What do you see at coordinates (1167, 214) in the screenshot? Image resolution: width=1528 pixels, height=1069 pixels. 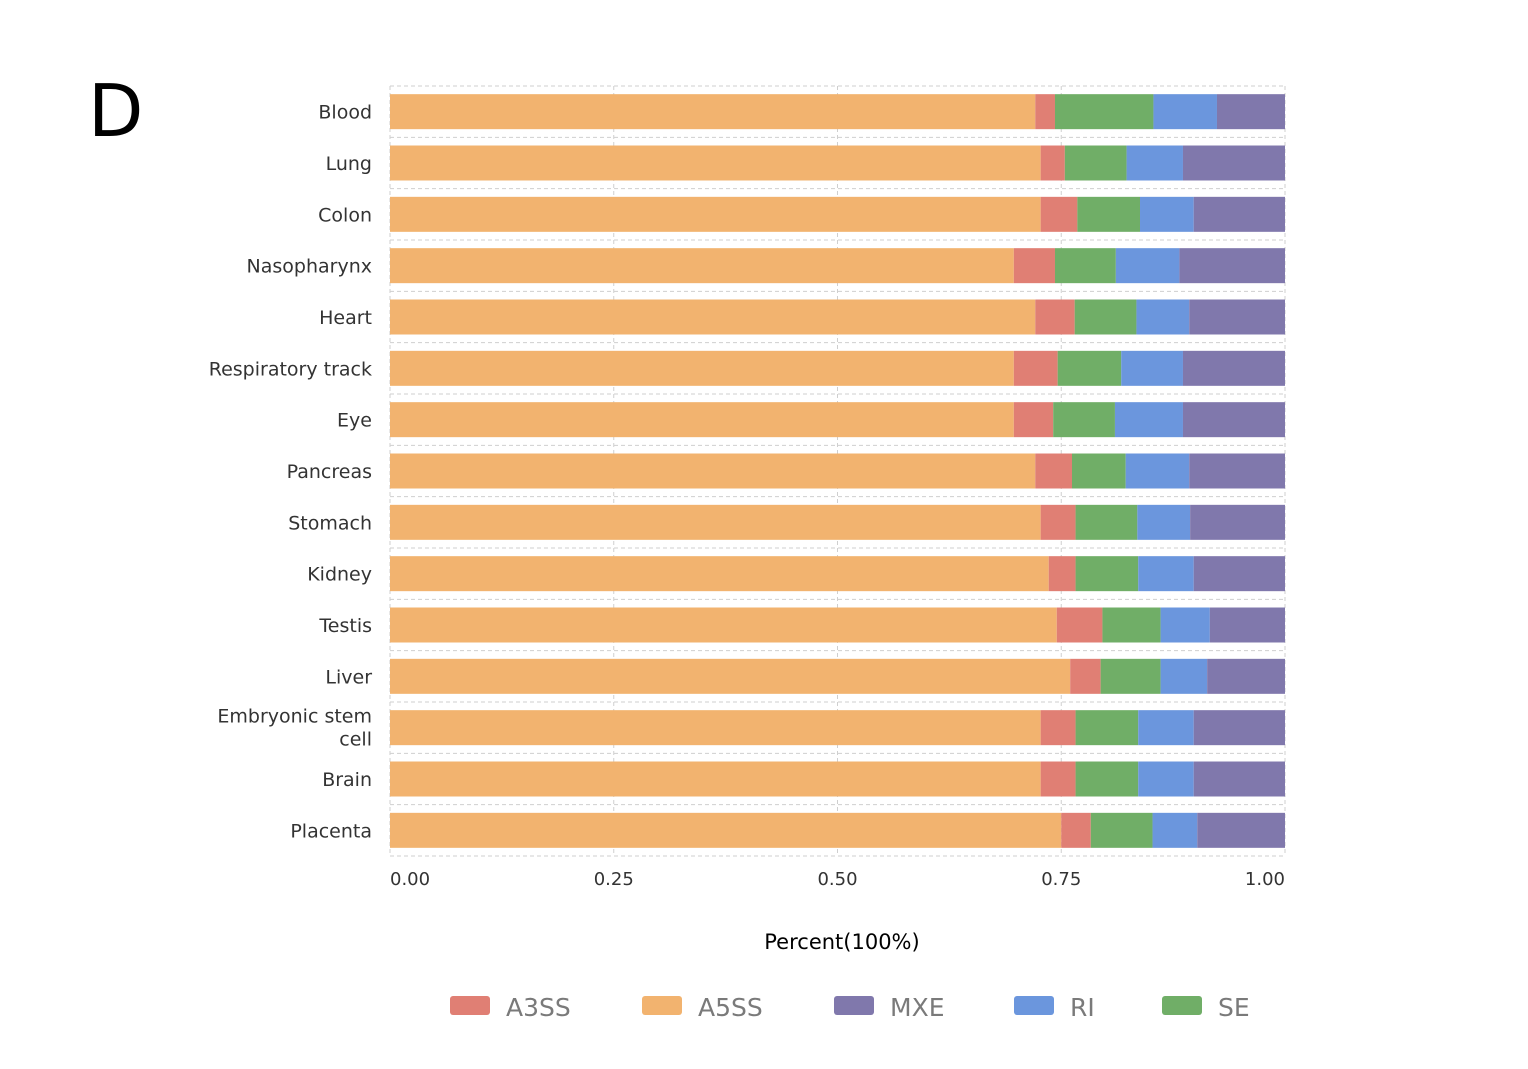 I see `bar-colon-ri` at bounding box center [1167, 214].